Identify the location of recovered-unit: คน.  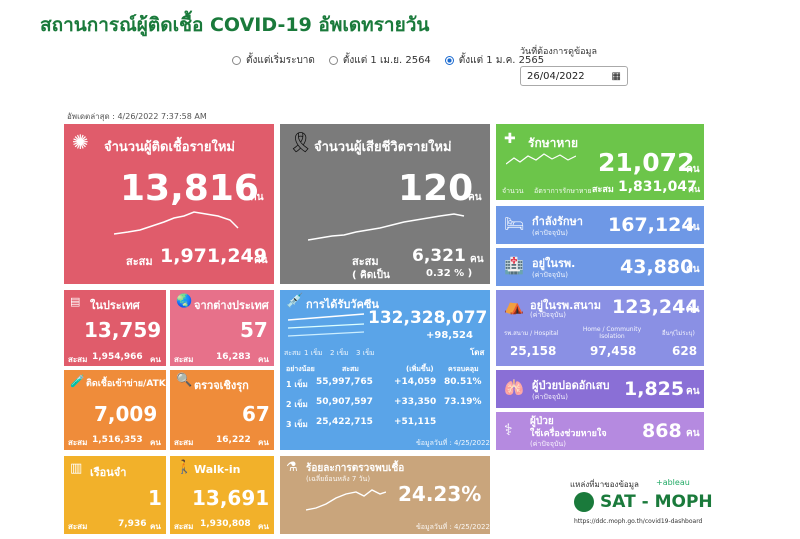
(693, 169).